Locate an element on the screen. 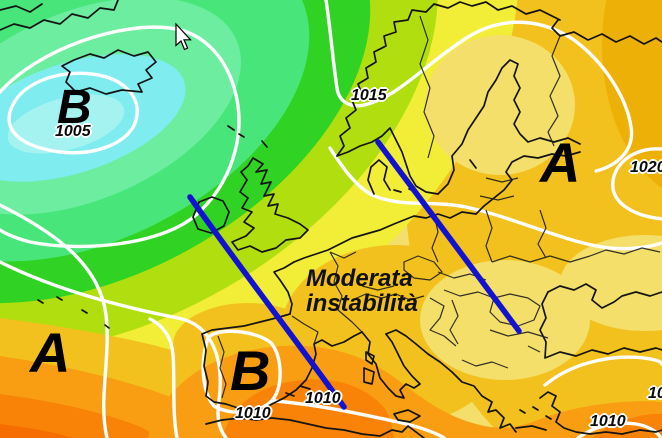 The height and width of the screenshot is (438, 662). band-deep-orange-iberia is located at coordinates (308, 408).